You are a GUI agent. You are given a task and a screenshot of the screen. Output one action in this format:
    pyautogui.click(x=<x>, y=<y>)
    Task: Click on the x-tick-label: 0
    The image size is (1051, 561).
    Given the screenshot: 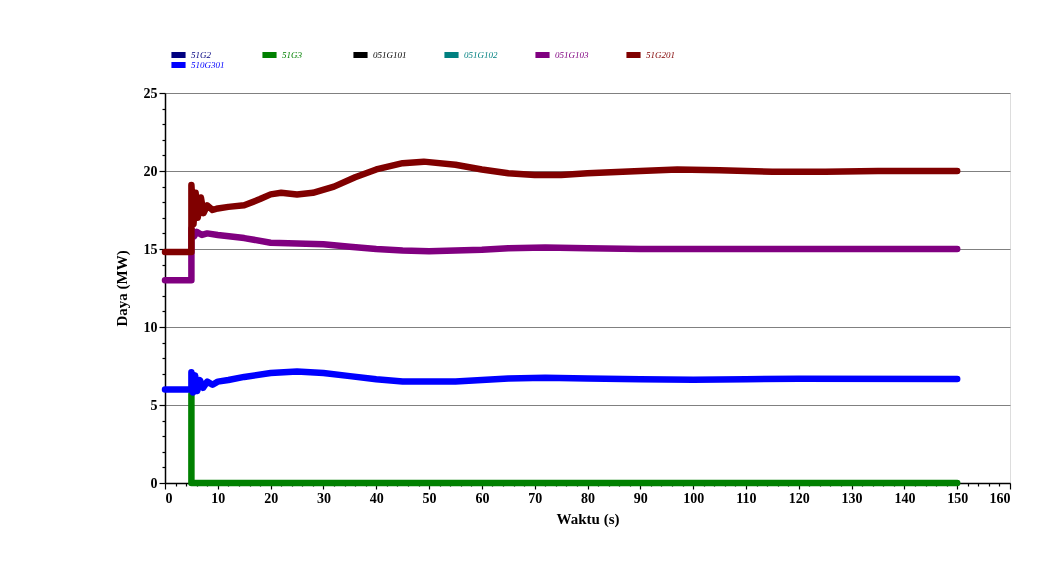 What is the action you would take?
    pyautogui.click(x=169, y=498)
    